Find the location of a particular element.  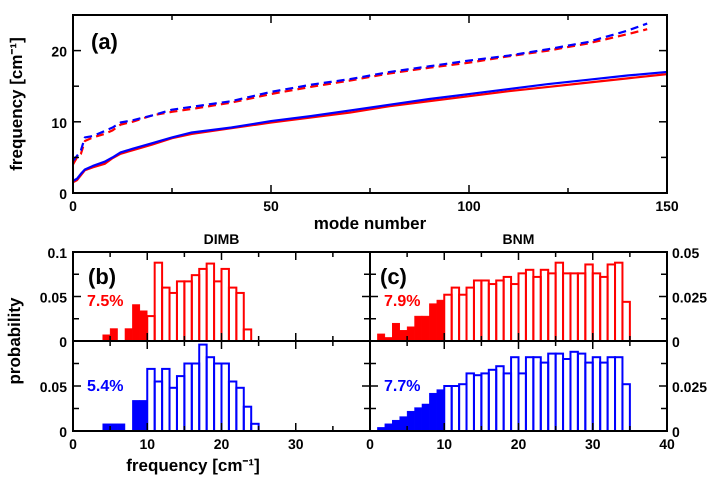

annotation: 7.7% is located at coordinates (402, 386).